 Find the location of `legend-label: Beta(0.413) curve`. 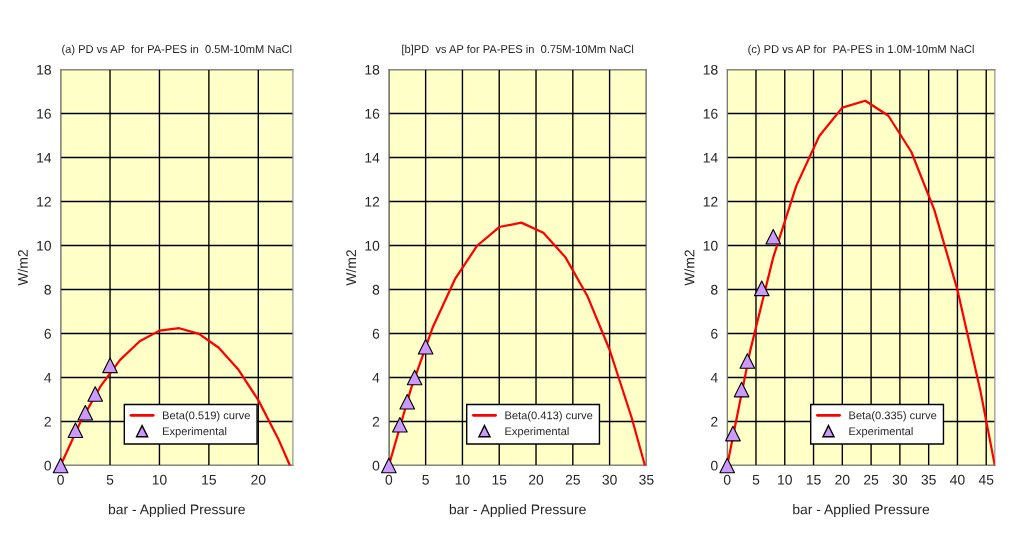

legend-label: Beta(0.413) curve is located at coordinates (549, 416).